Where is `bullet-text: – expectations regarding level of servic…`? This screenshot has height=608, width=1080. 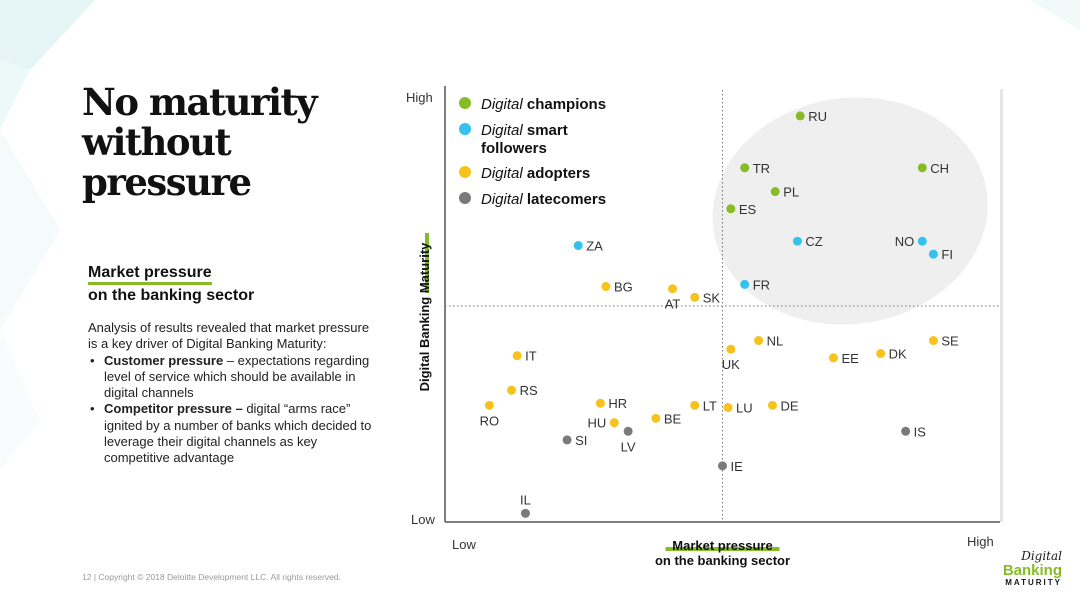
bullet-text: – expectations regarding level of servic… is located at coordinates (237, 376).